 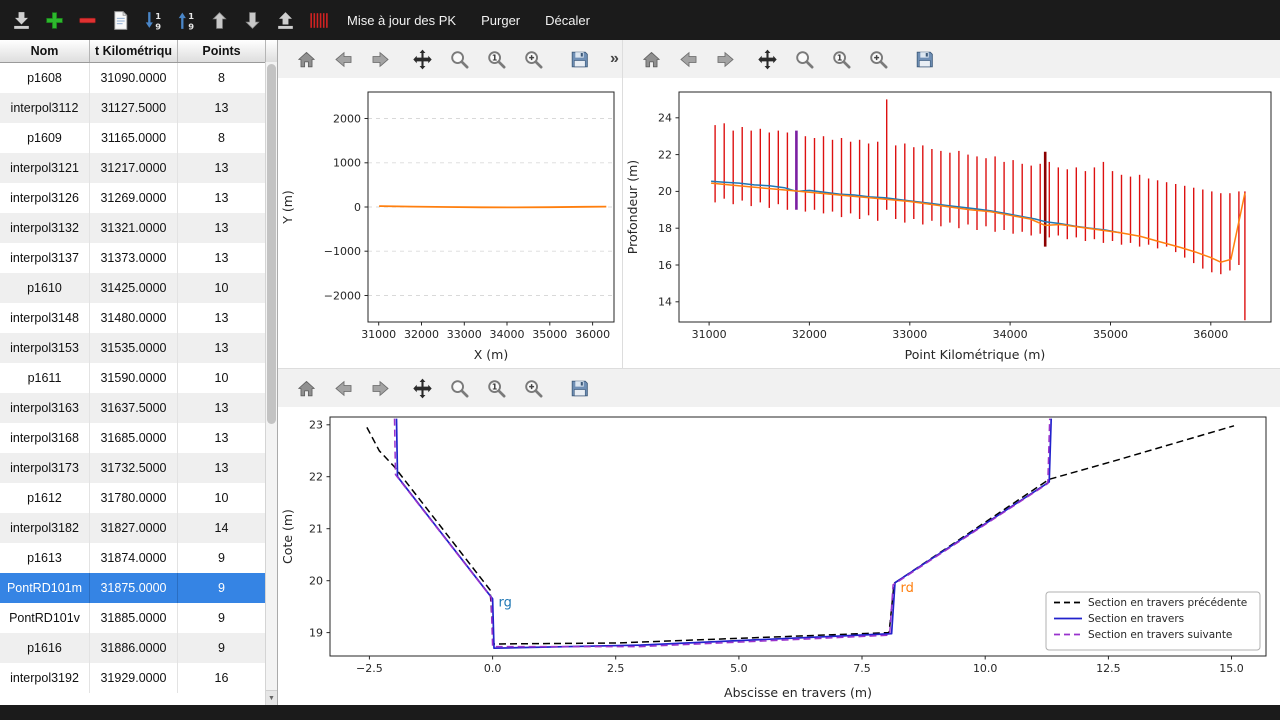 I want to click on svg-text: X (m), so click(x=491, y=354).